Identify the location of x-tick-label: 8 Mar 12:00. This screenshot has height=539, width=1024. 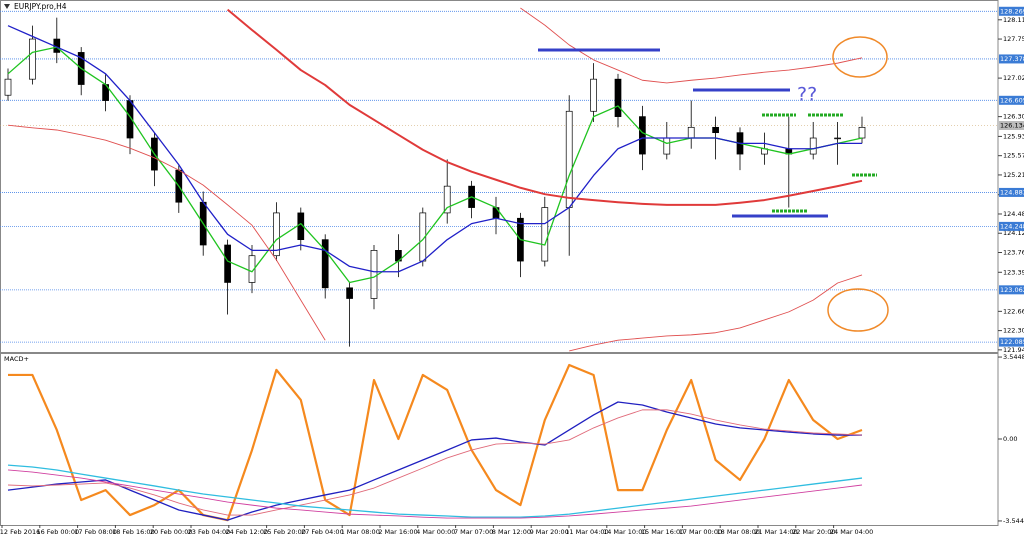
(511, 532).